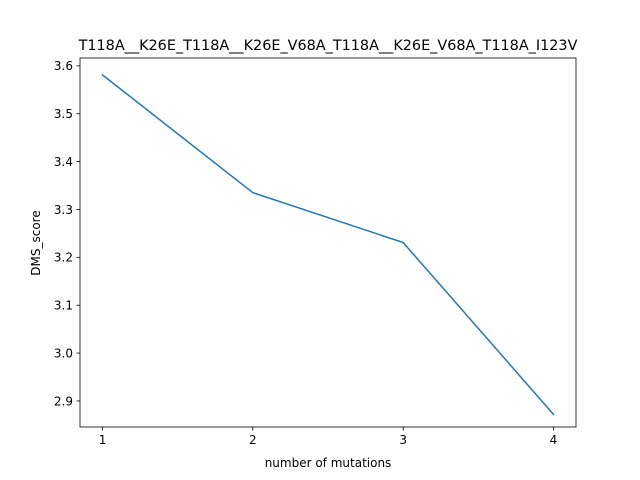 Image resolution: width=640 pixels, height=480 pixels. Describe the element at coordinates (63, 162) in the screenshot. I see `y-tick-label: 3.4` at that location.